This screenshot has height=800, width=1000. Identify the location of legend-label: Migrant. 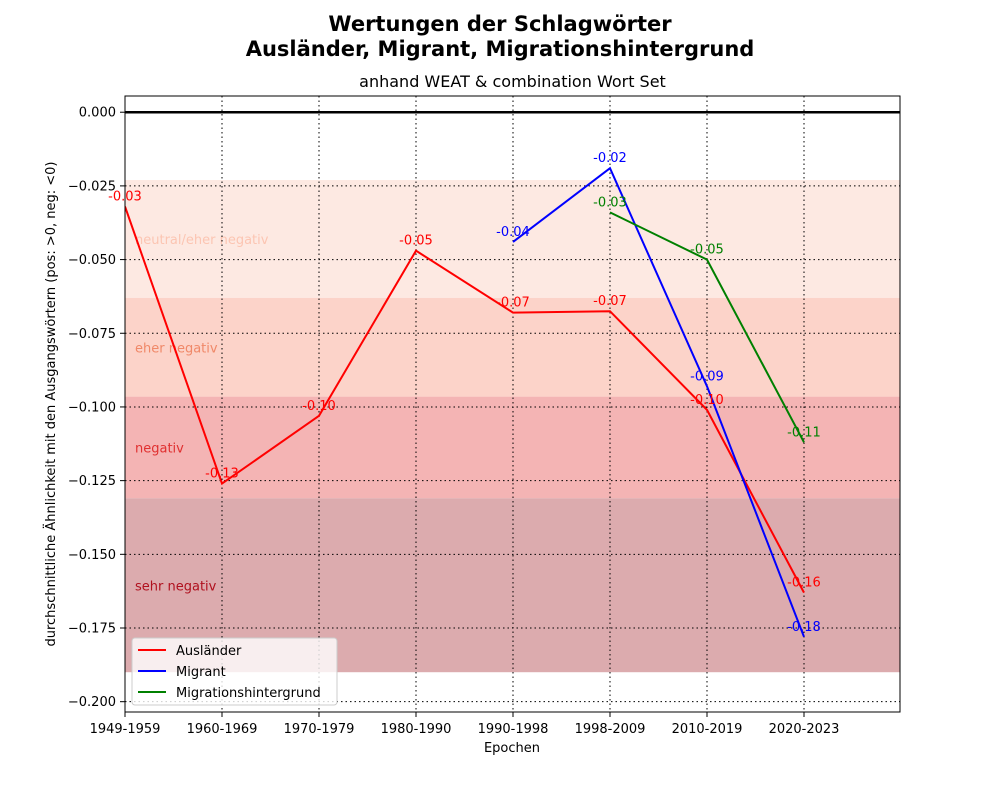
(201, 672).